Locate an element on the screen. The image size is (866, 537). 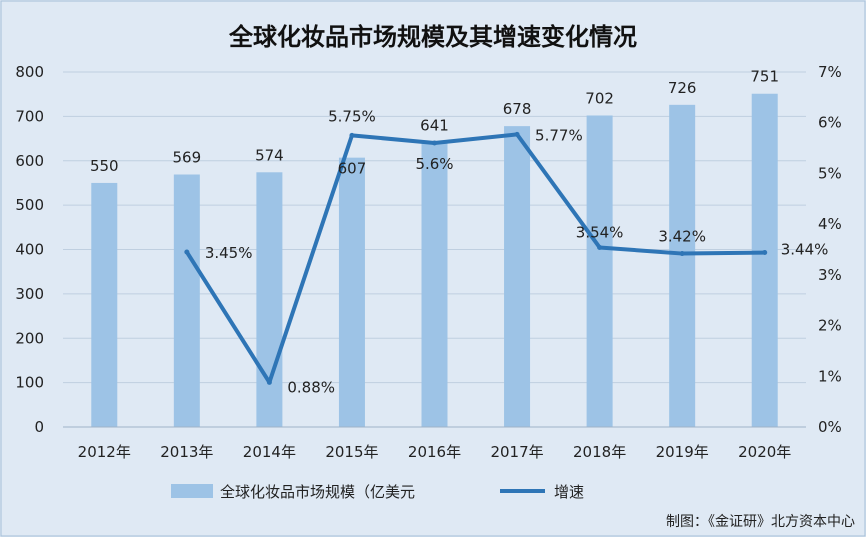
chart-title: 全球化妆品市场规模及其增速变化情况 is located at coordinates (432, 37).